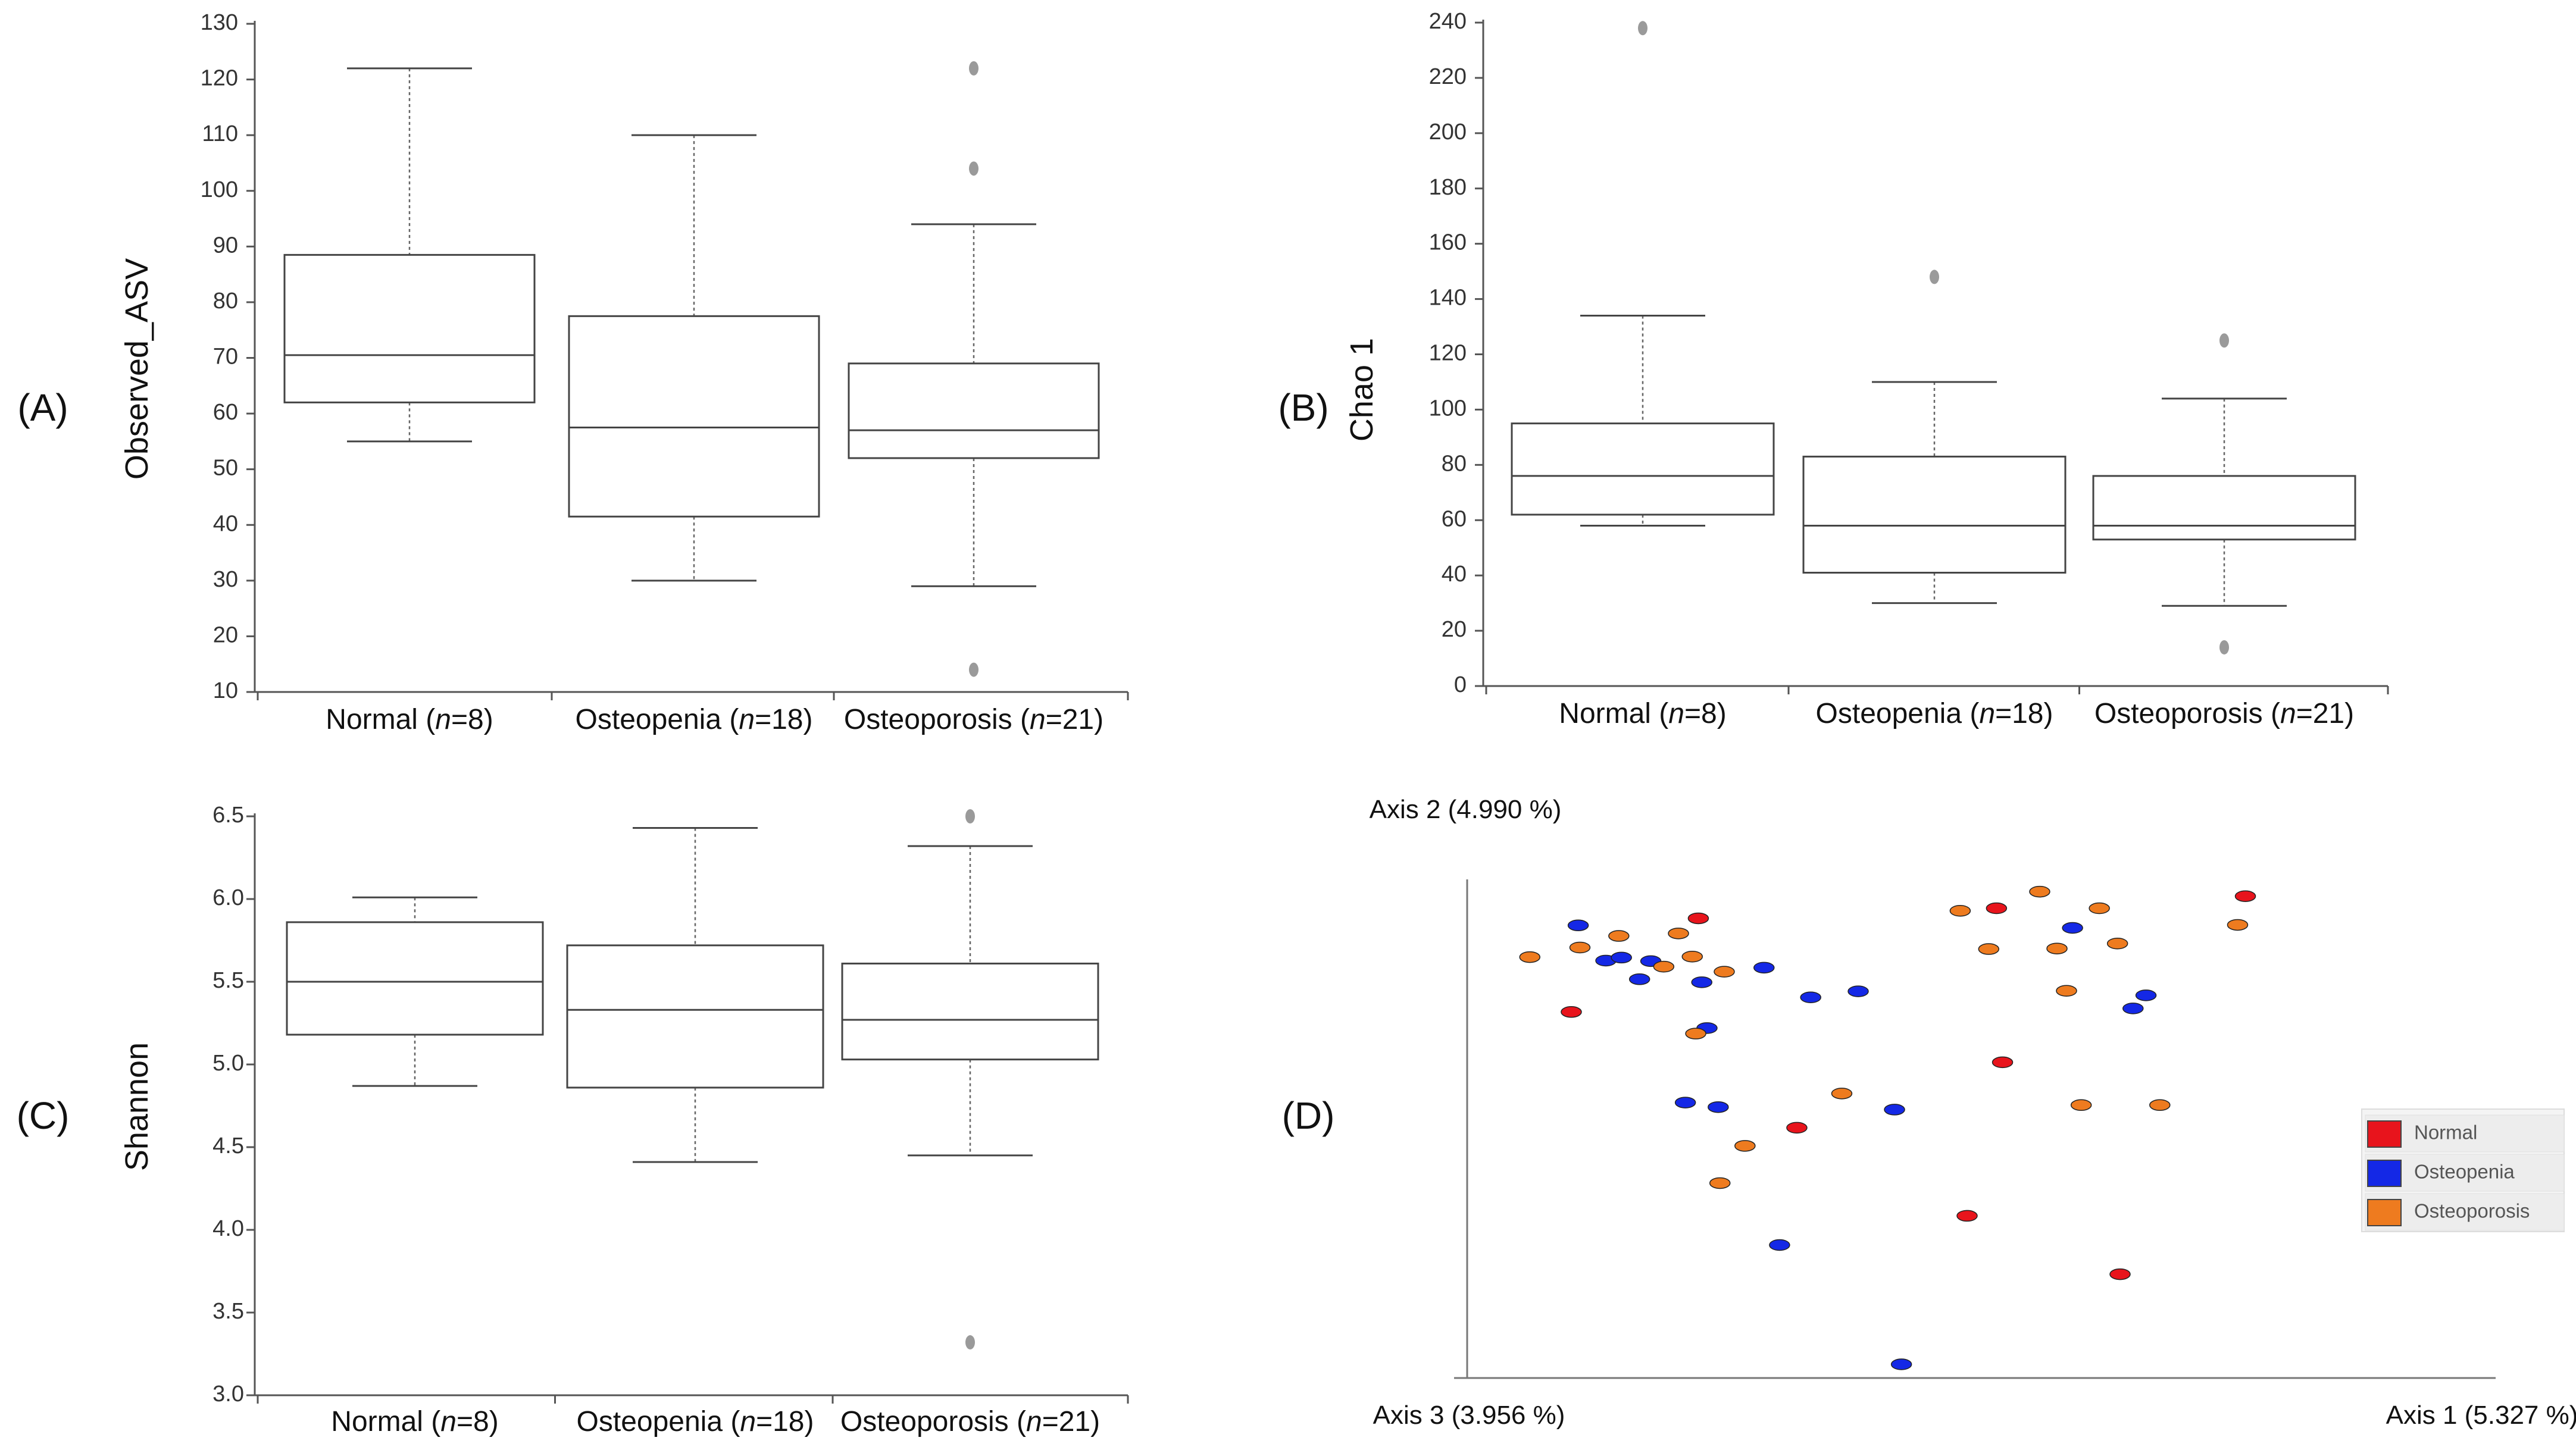 The width and height of the screenshot is (2576, 1450). I want to click on y-tick-label: 3.5, so click(228, 1311).